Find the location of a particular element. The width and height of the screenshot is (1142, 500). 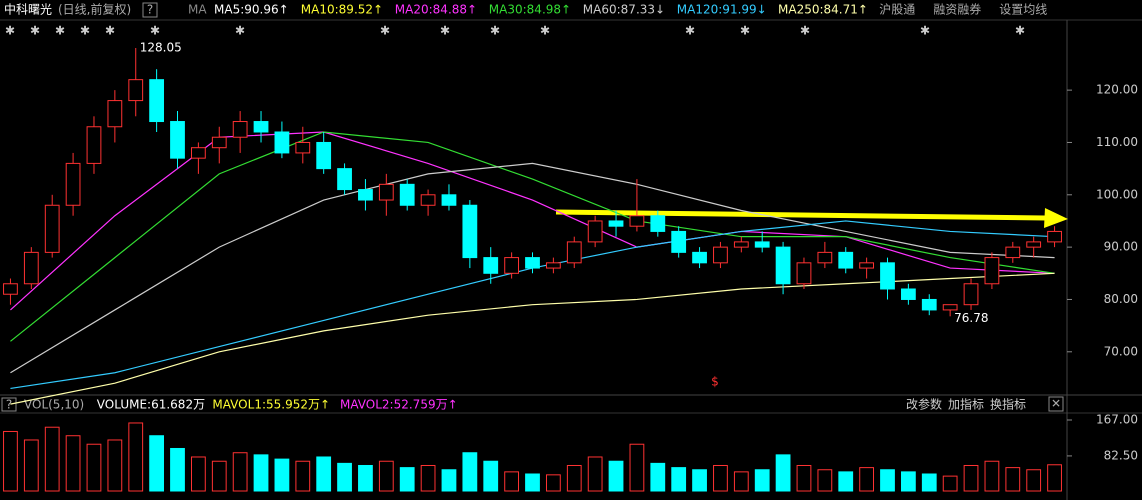

close-button is located at coordinates (1056, 404).